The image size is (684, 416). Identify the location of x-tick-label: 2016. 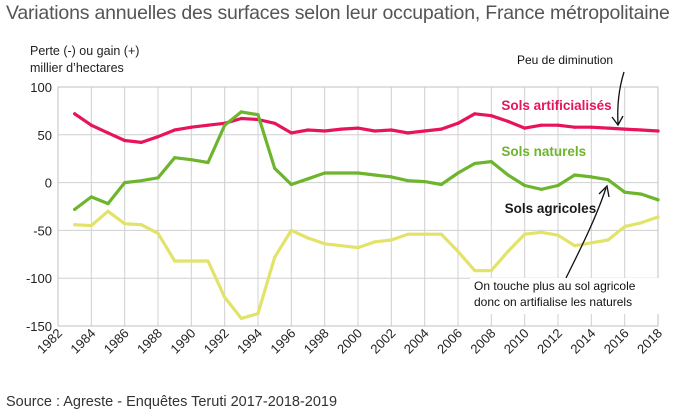
(616, 341).